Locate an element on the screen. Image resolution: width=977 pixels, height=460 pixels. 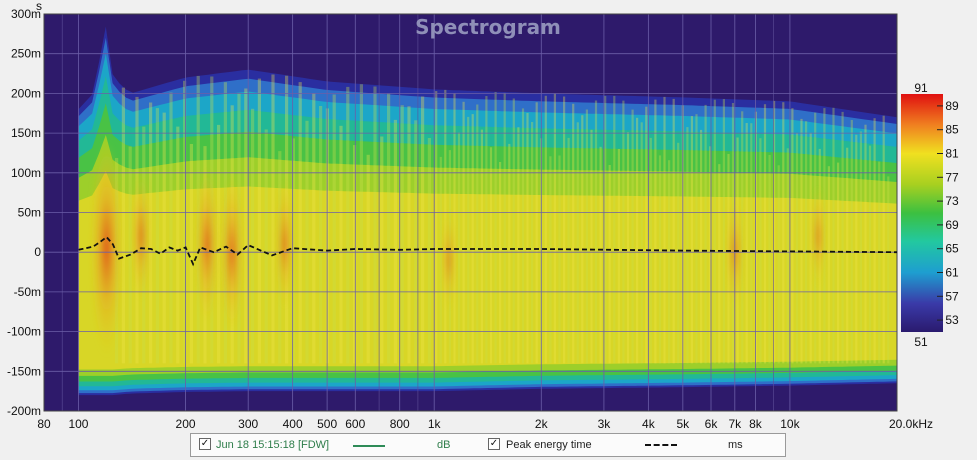
y-tick-label: 150m is located at coordinates (26, 133).